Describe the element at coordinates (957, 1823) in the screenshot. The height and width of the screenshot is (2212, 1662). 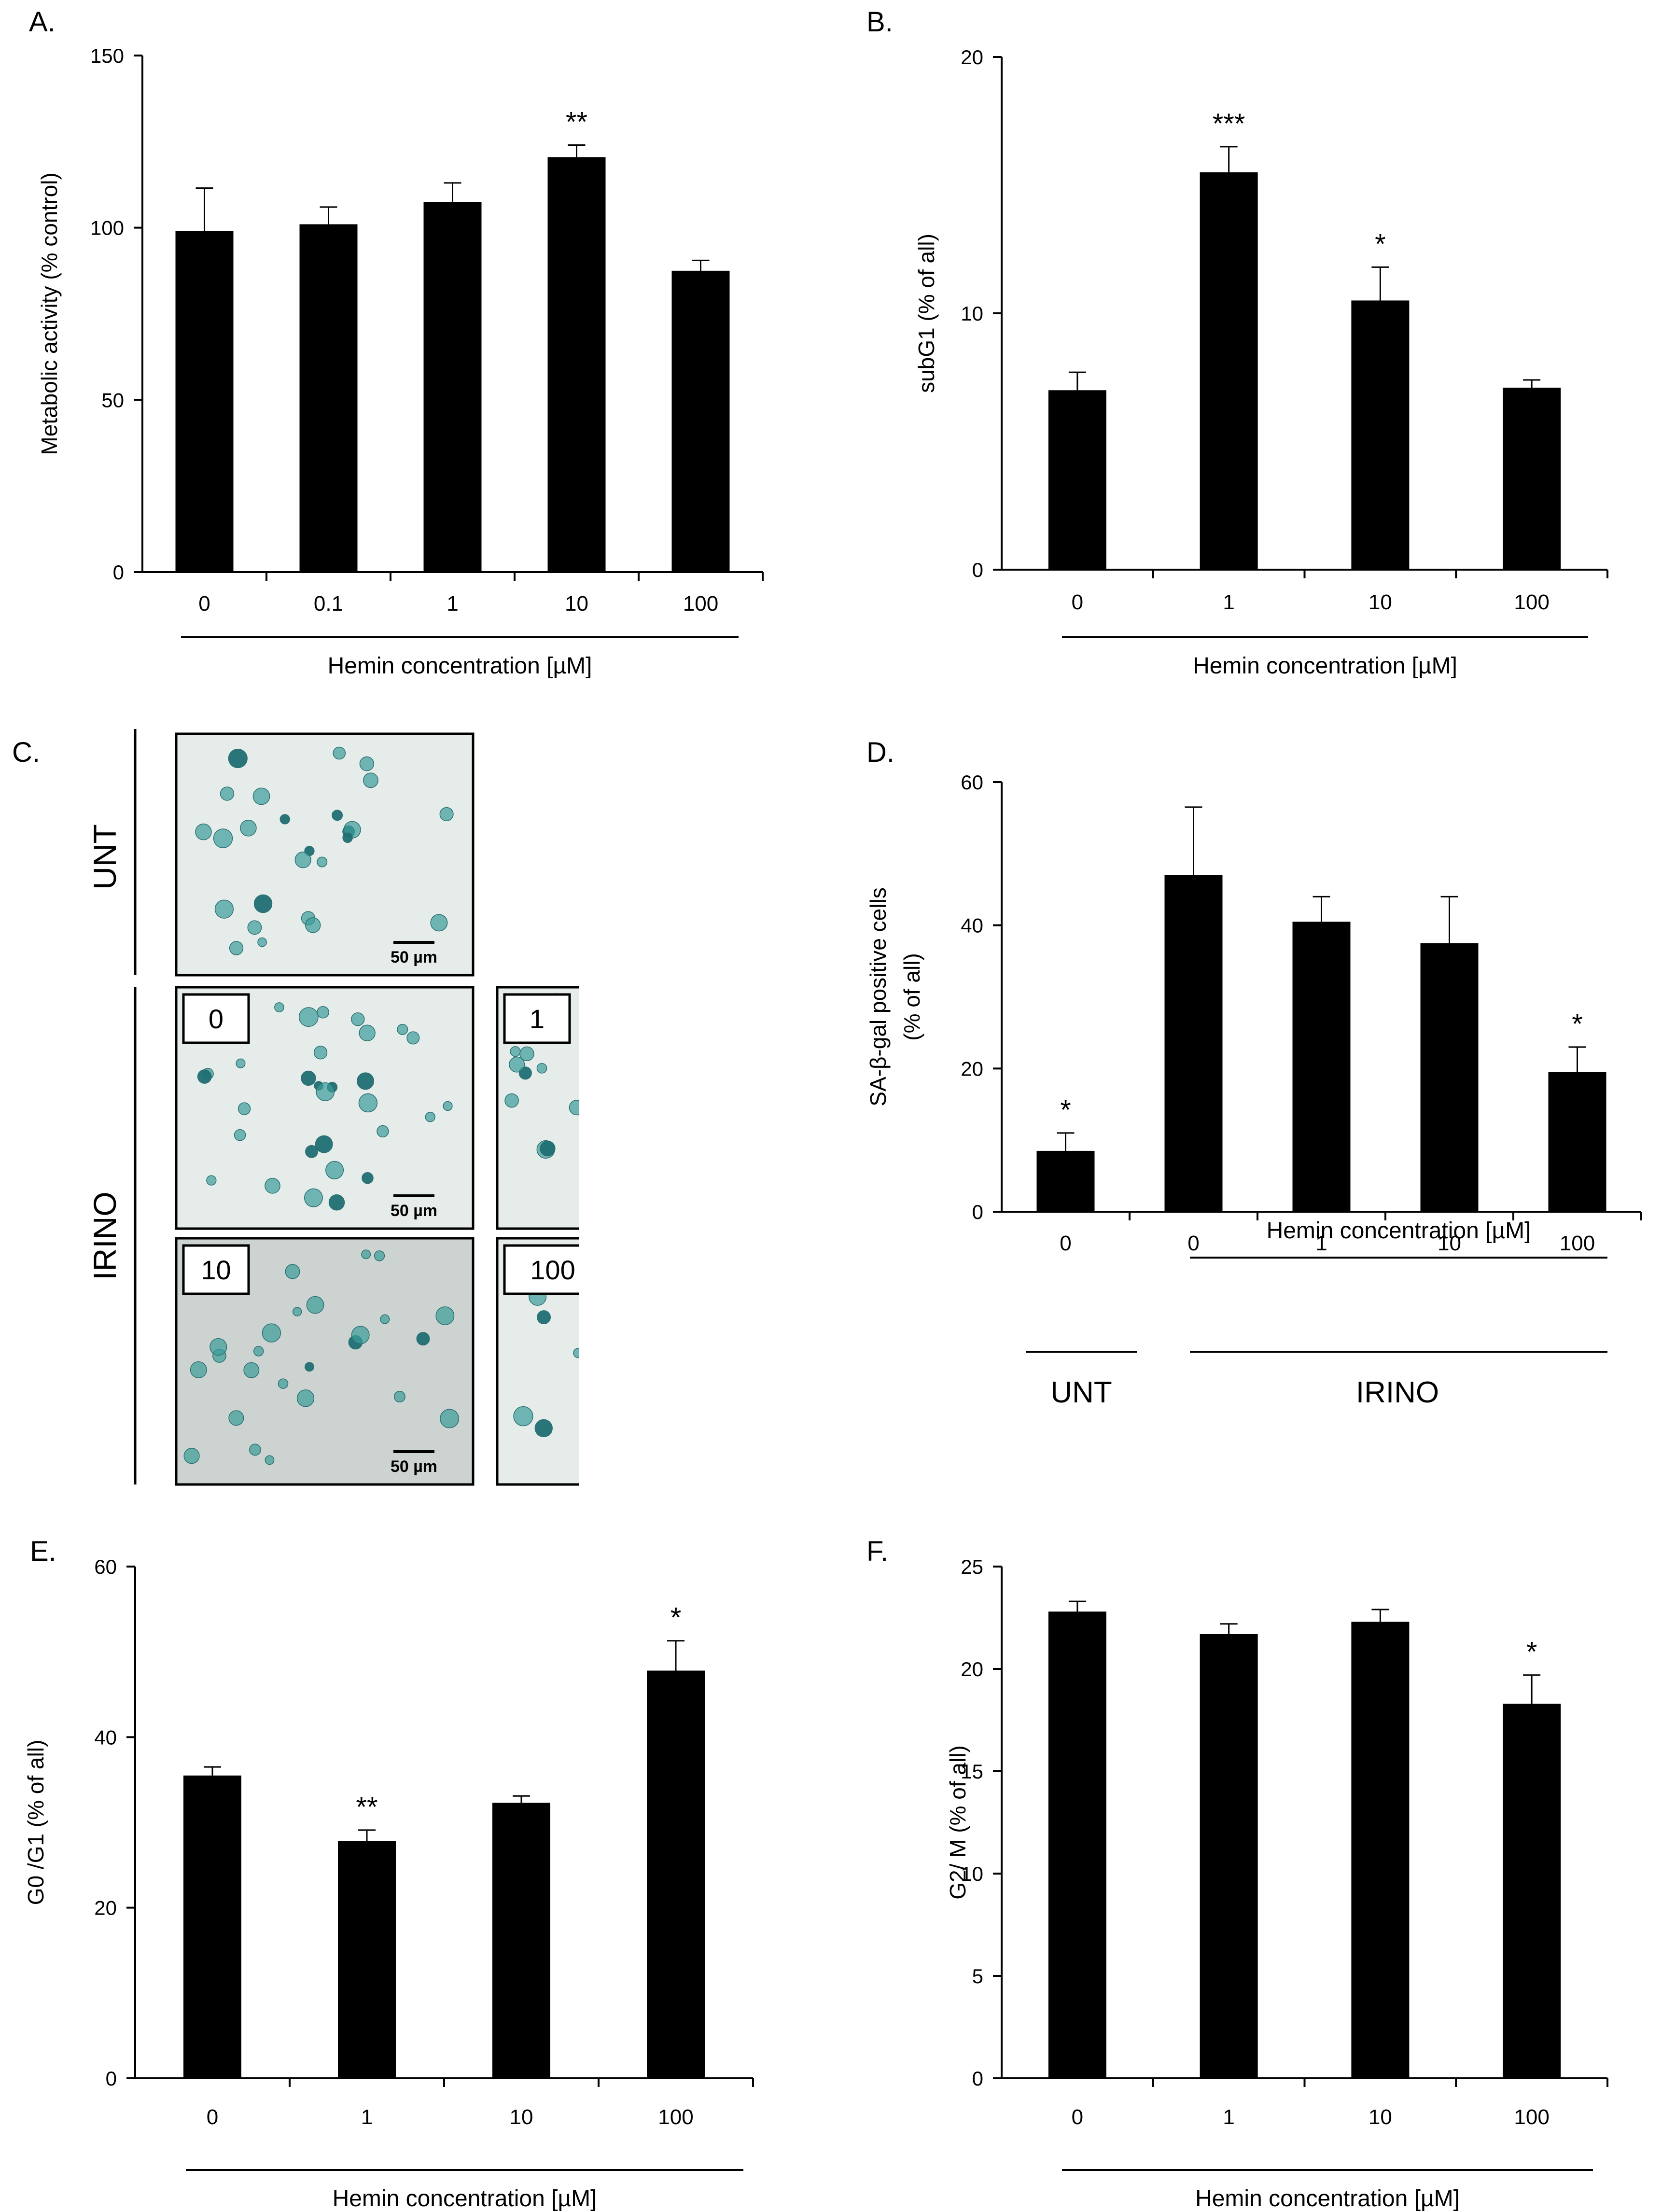
I see `y-axis-label: G2/ M (% of all)` at that location.